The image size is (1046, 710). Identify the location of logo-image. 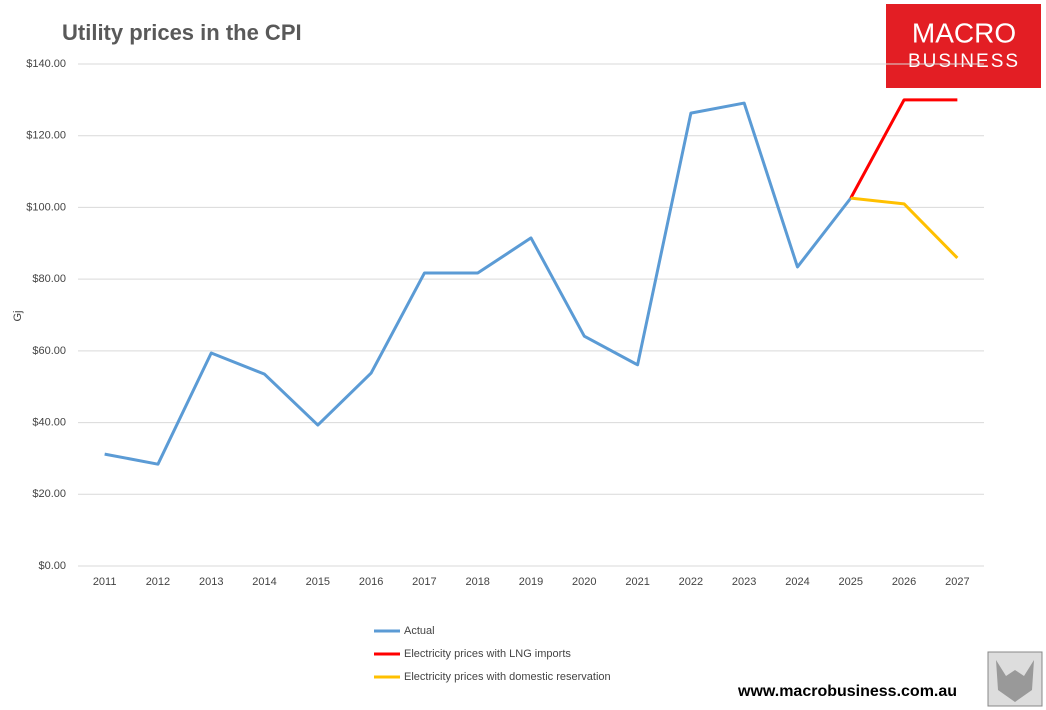
(1015, 681).